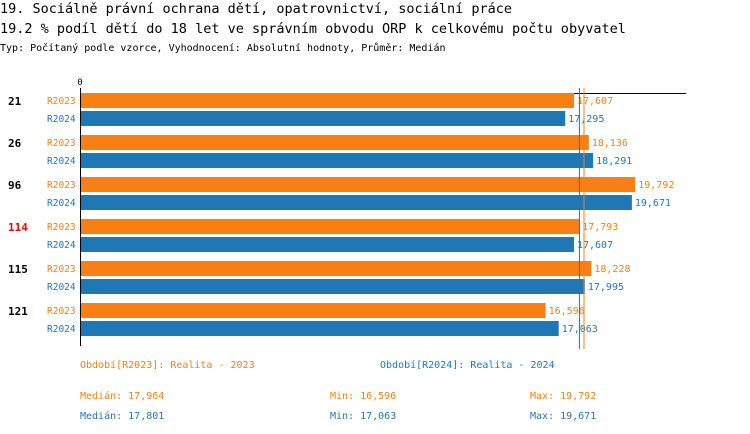 This screenshot has height=434, width=750. I want to click on category-label: 21, so click(15, 101).